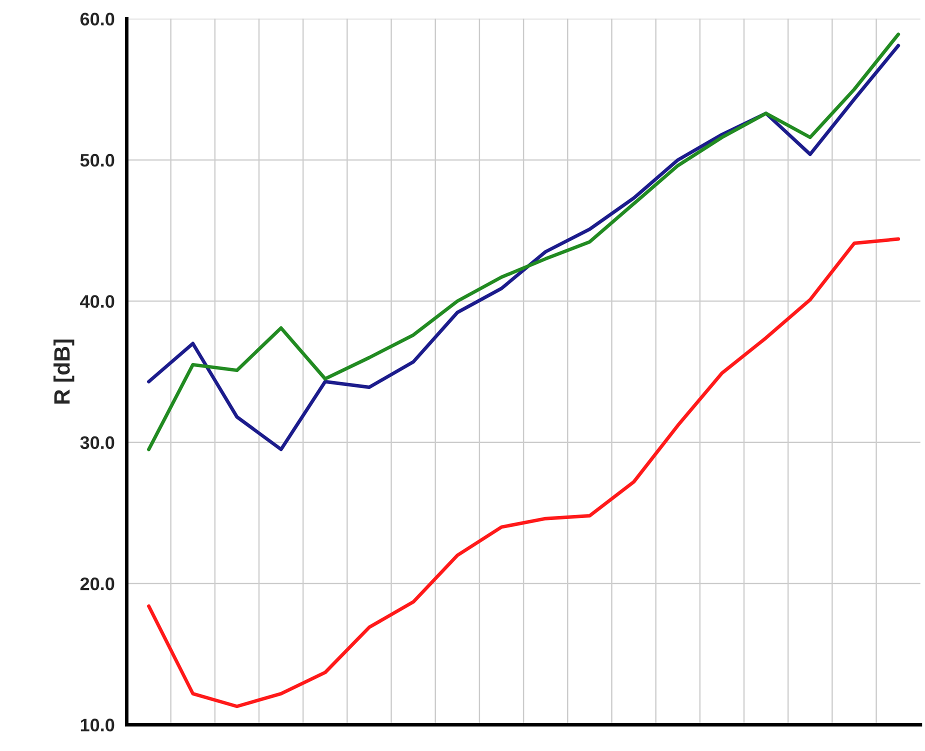  I want to click on y-tick-label: 10.0, so click(97, 725).